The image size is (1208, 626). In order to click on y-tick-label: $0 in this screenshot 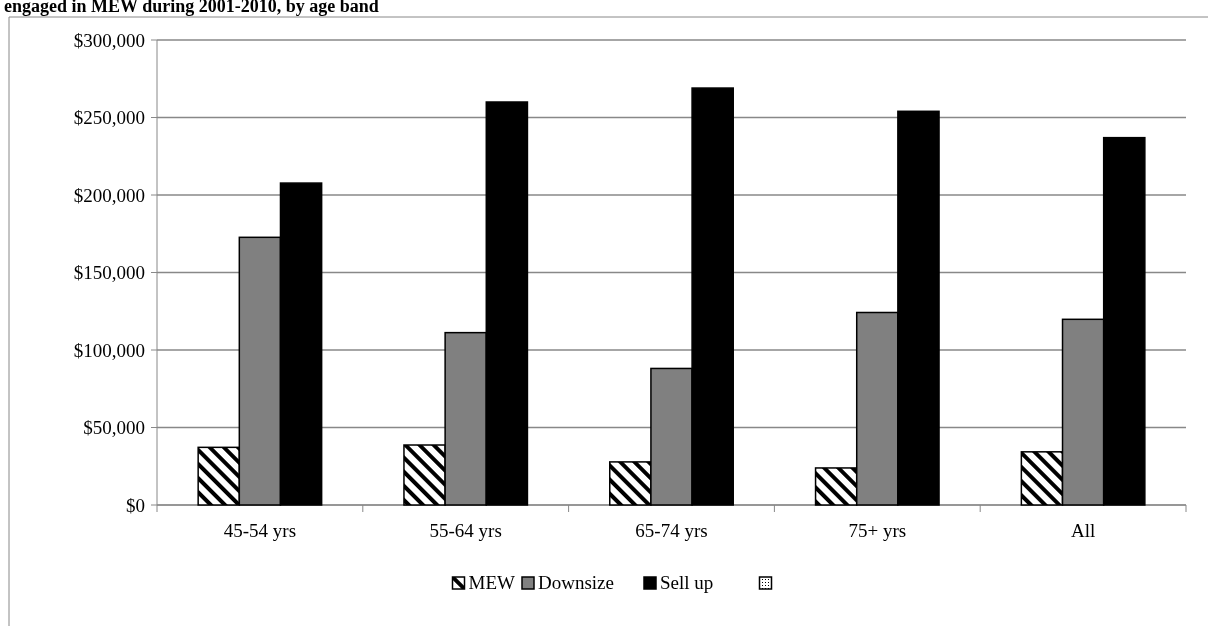, I will do `click(135, 505)`.